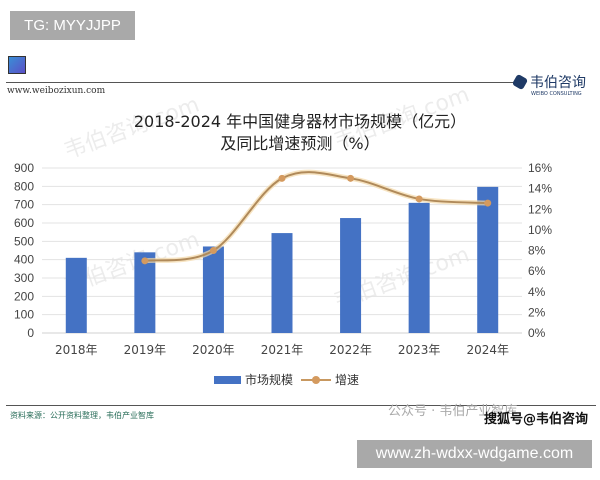 This screenshot has height=480, width=600. What do you see at coordinates (17, 65) in the screenshot?
I see `header-square-icon` at bounding box center [17, 65].